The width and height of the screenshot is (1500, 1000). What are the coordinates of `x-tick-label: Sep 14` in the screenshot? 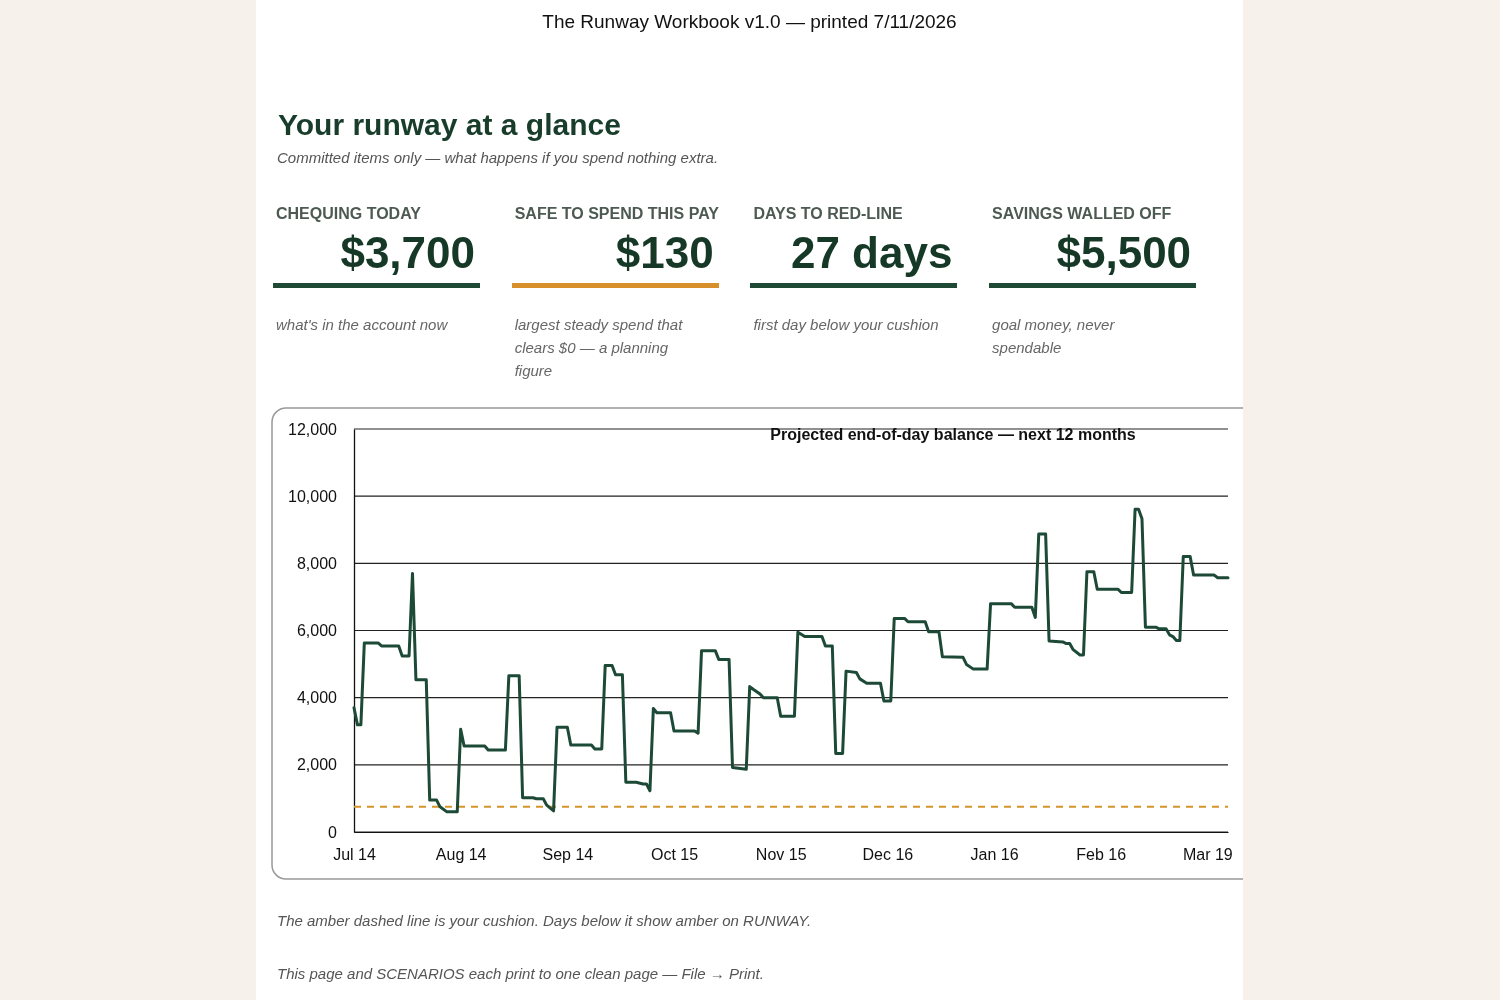 It's located at (568, 855).